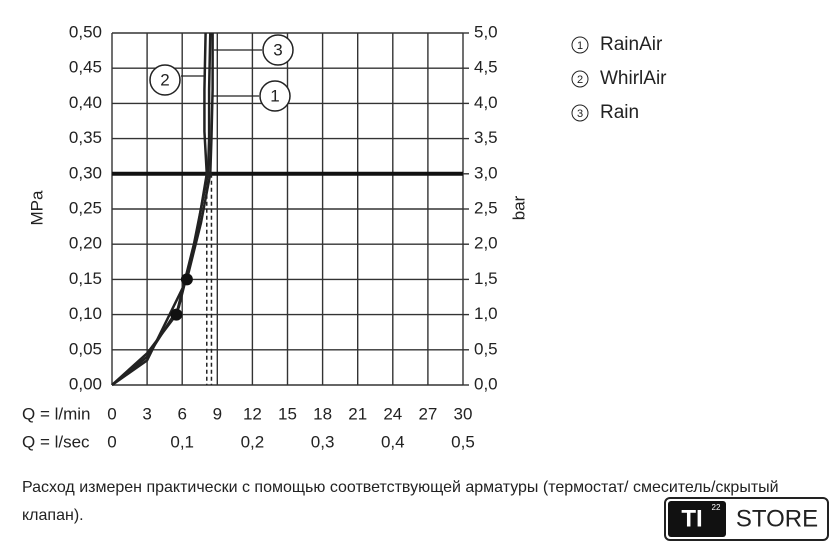 This screenshot has width=840, height=550. I want to click on x2-axis-label: Q = l/sec, so click(56, 441).